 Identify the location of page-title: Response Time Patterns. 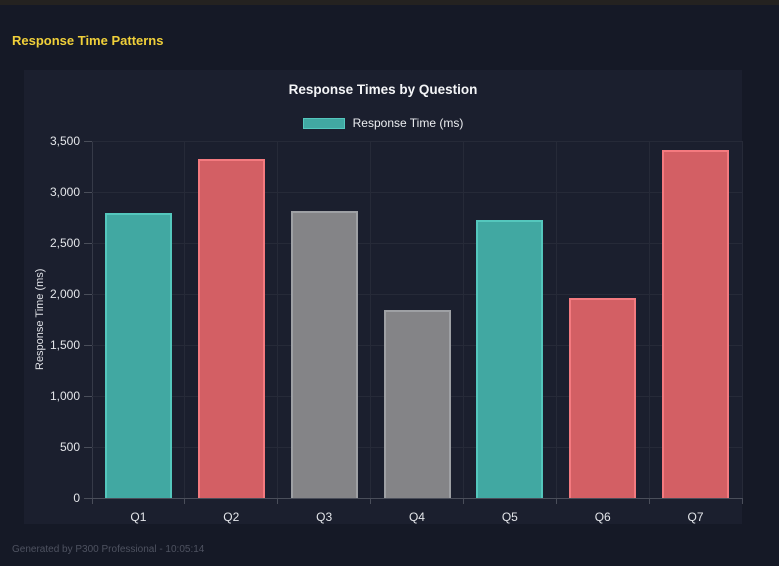
(88, 40).